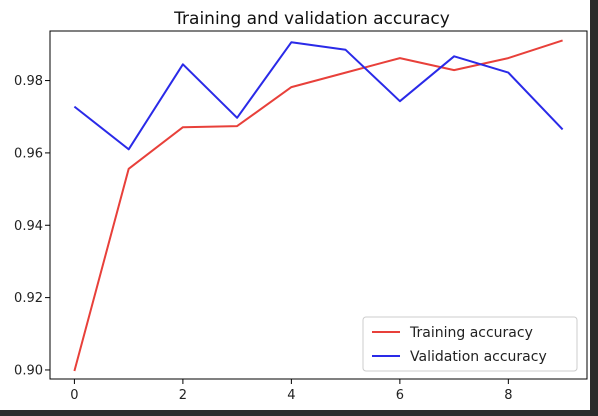 This screenshot has height=416, width=598. What do you see at coordinates (291, 395) in the screenshot?
I see `x-tick-label: 4` at bounding box center [291, 395].